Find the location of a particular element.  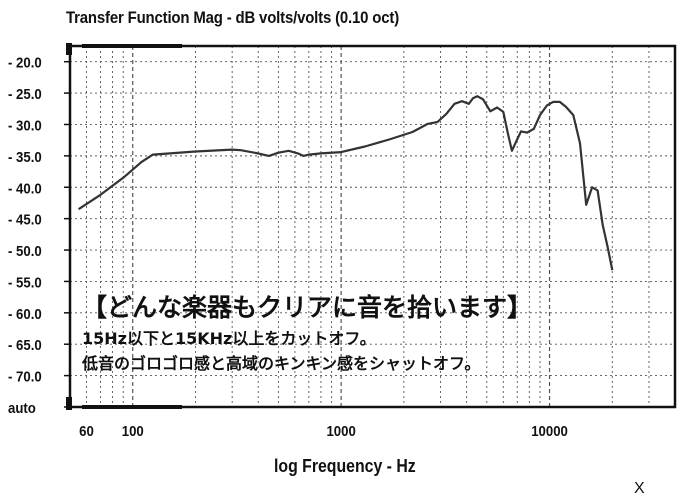

overlay-line-2: 低音のゴロゴロ感と高域のキンキン感をシャットオフ。 is located at coordinates (281, 363).